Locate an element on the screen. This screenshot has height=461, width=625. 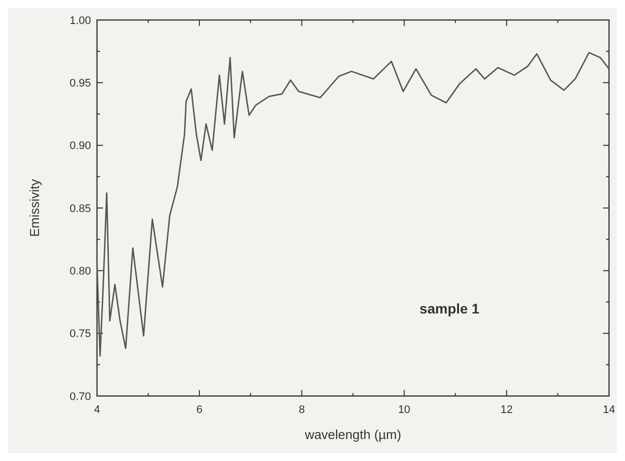
y-tick-label: 0.70 is located at coordinates (80, 396).